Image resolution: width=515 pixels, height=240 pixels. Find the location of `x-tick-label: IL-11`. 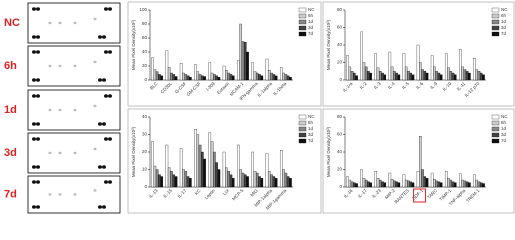

x-tick-label: IL-11 is located at coordinates (461, 86).